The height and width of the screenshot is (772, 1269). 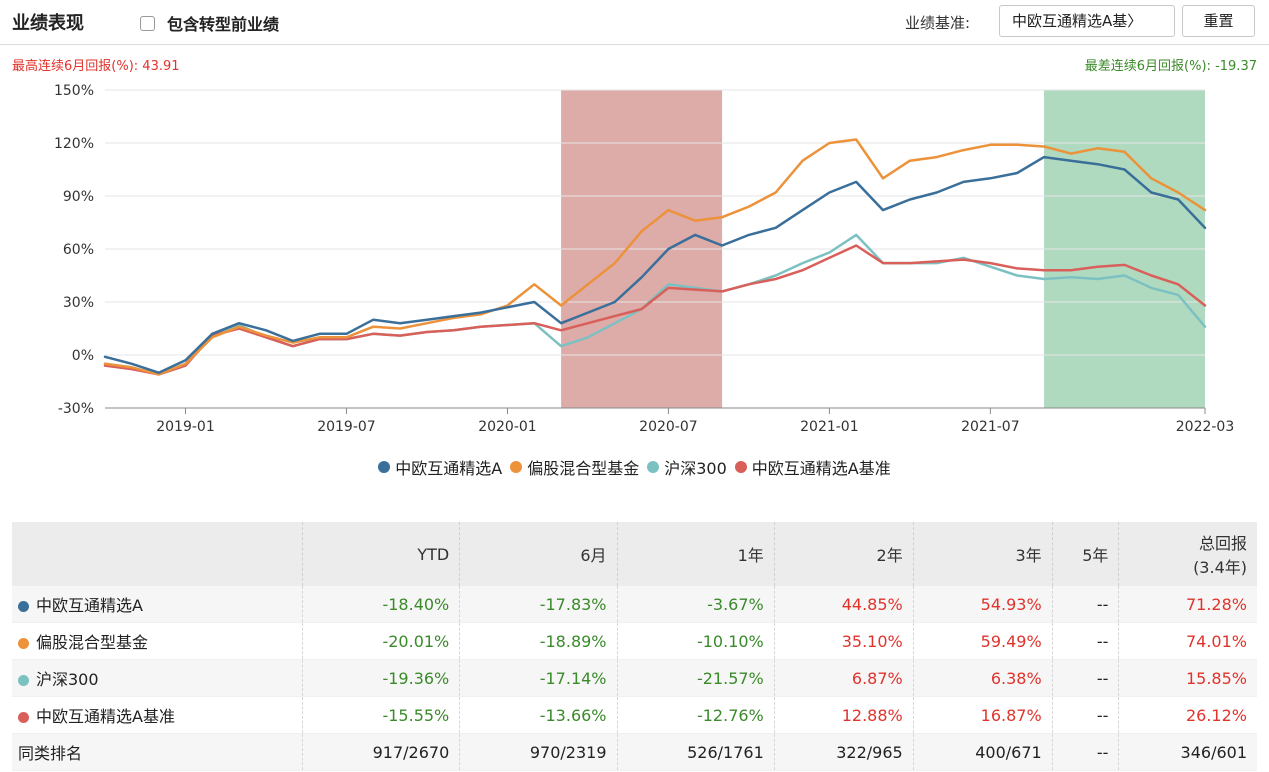 What do you see at coordinates (696, 641) in the screenshot?
I see `cell-1y: -10.10%` at bounding box center [696, 641].